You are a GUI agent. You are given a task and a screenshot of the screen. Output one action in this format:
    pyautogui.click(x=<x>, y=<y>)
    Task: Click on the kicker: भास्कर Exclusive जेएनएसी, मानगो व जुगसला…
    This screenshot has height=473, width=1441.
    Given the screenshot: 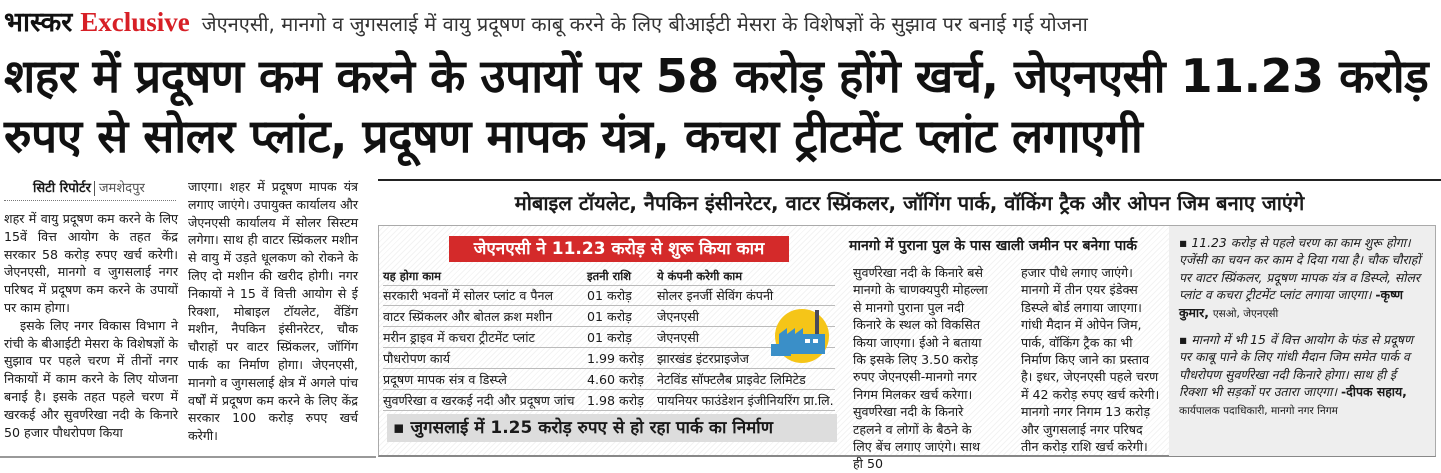 What is the action you would take?
    pyautogui.click(x=546, y=21)
    